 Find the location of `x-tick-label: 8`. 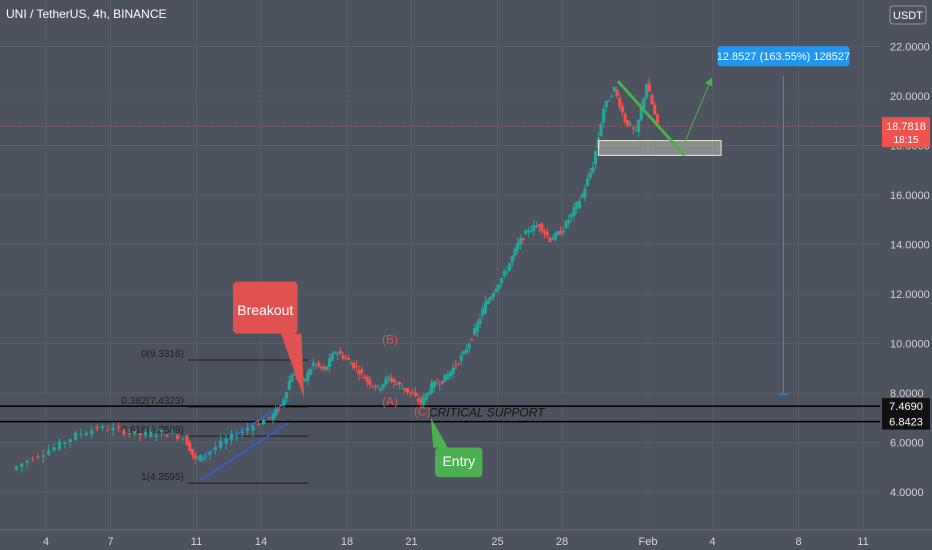

x-tick-label: 8 is located at coordinates (798, 542).